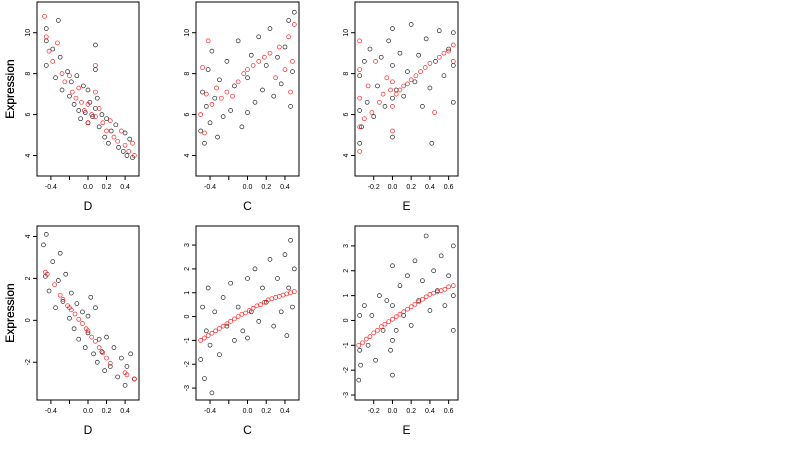 The height and width of the screenshot is (450, 800). What do you see at coordinates (346, 115) in the screenshot?
I see `y-tick-label: 6` at bounding box center [346, 115].